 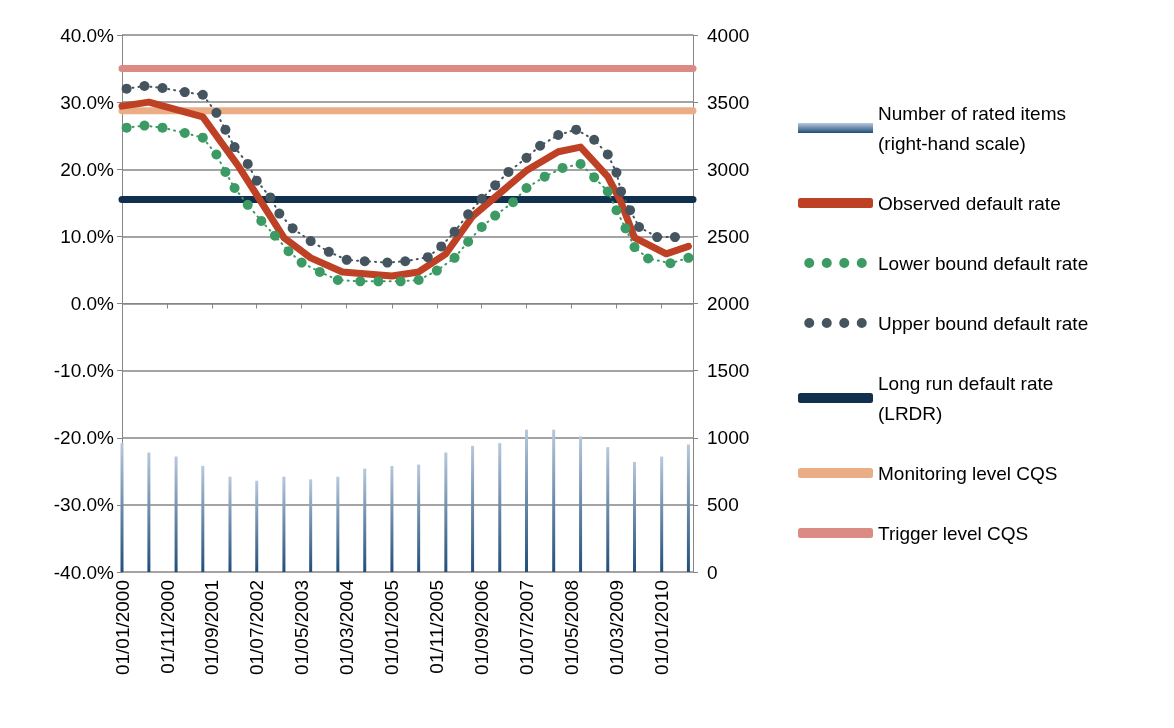 What do you see at coordinates (662, 628) in the screenshot?
I see `x-tick-label: 01/01/2010` at bounding box center [662, 628].